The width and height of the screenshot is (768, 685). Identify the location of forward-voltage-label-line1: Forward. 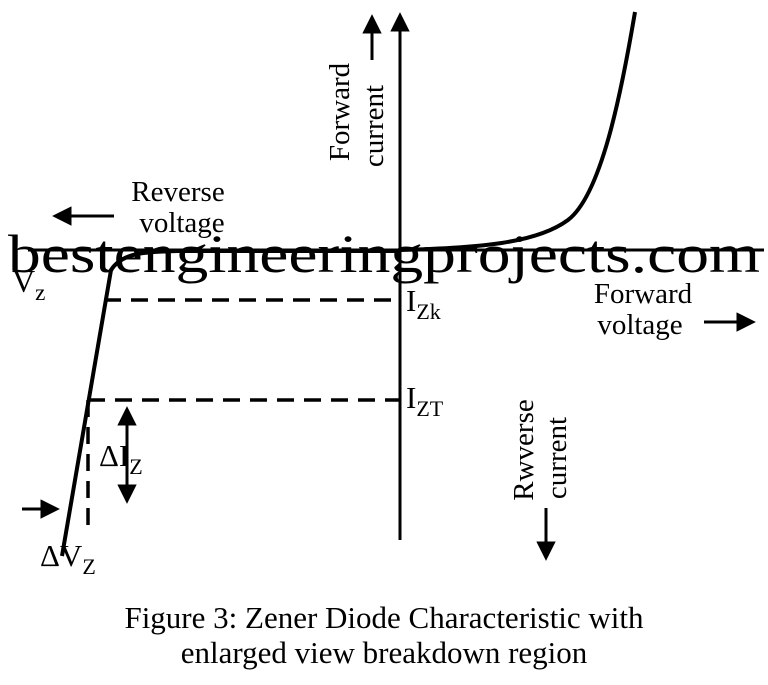
(643, 294).